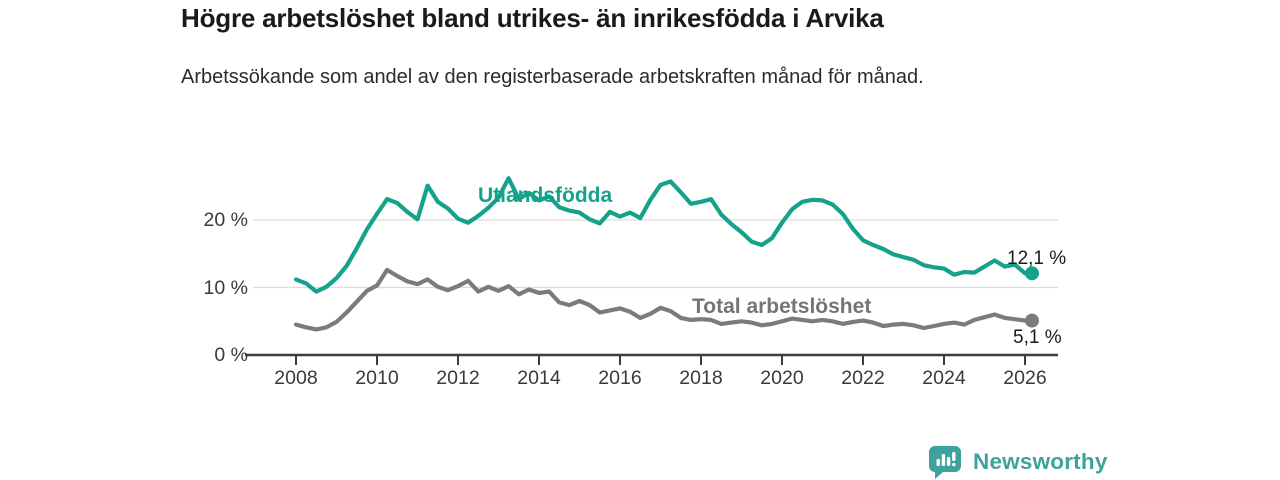  Describe the element at coordinates (620, 378) in the screenshot. I see `x-axis-tick-label: 2016` at that location.